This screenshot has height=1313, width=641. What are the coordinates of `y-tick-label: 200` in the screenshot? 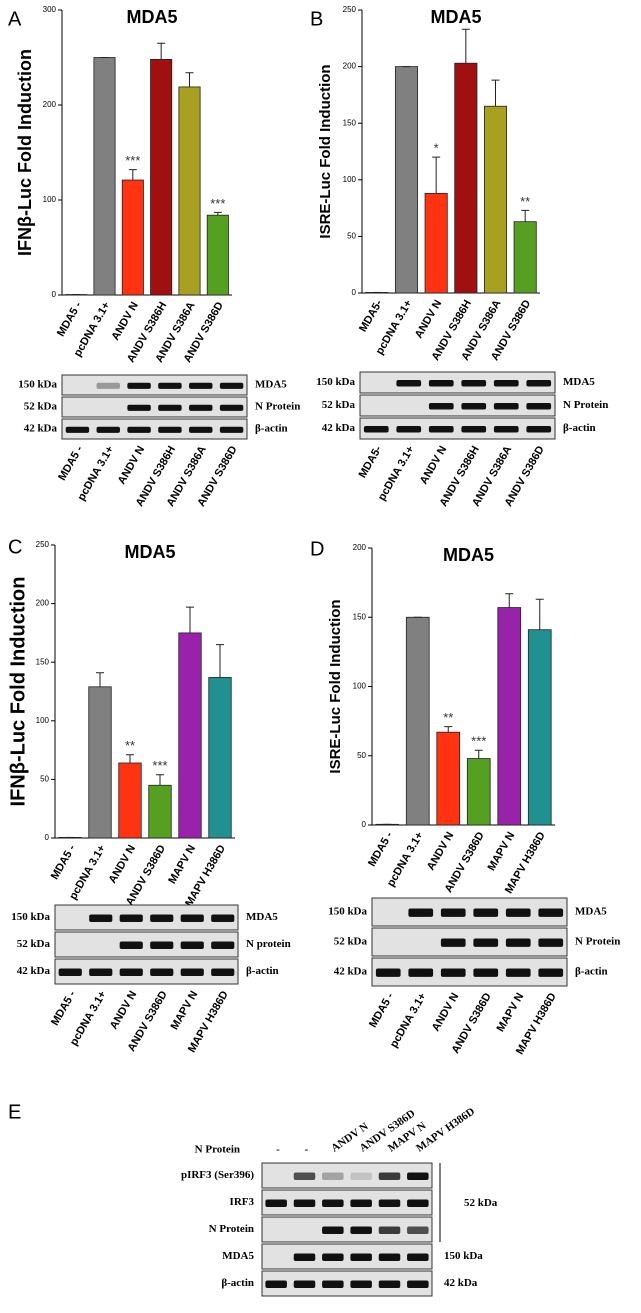 It's located at (350, 66).